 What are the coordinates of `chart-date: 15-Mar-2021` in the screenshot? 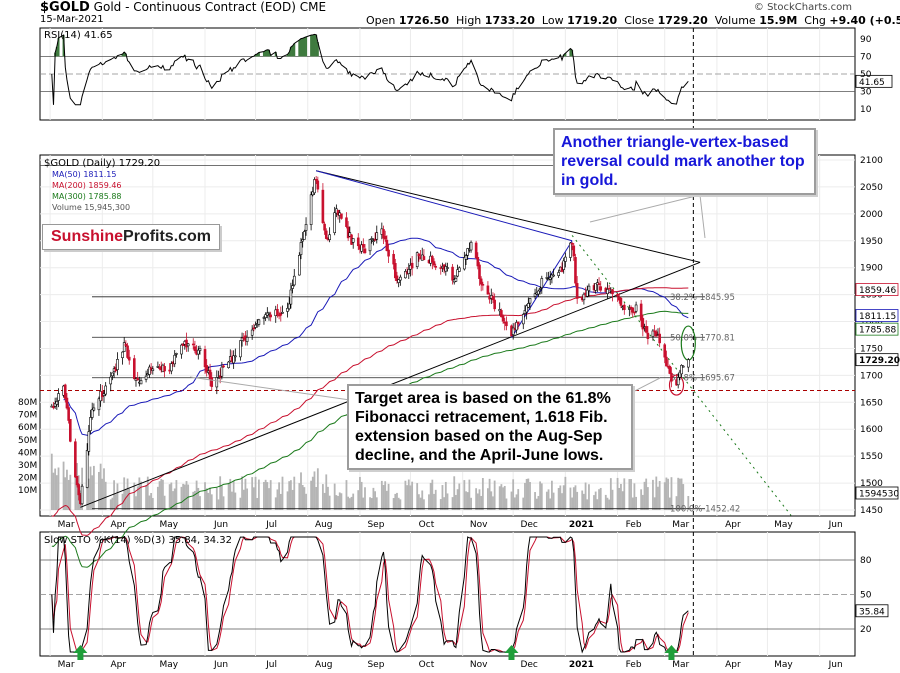 It's located at (72, 19).